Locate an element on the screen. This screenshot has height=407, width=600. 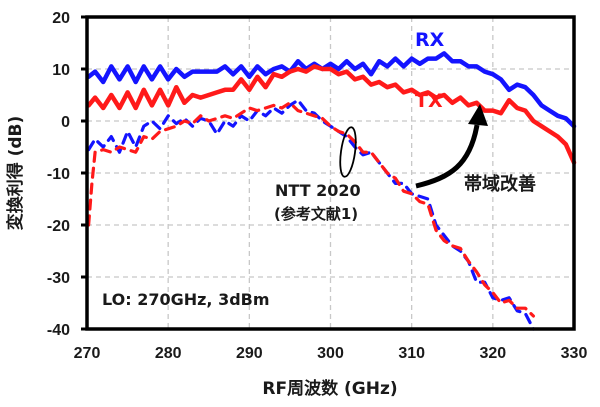
x-tick-label: 270 is located at coordinates (87, 353).